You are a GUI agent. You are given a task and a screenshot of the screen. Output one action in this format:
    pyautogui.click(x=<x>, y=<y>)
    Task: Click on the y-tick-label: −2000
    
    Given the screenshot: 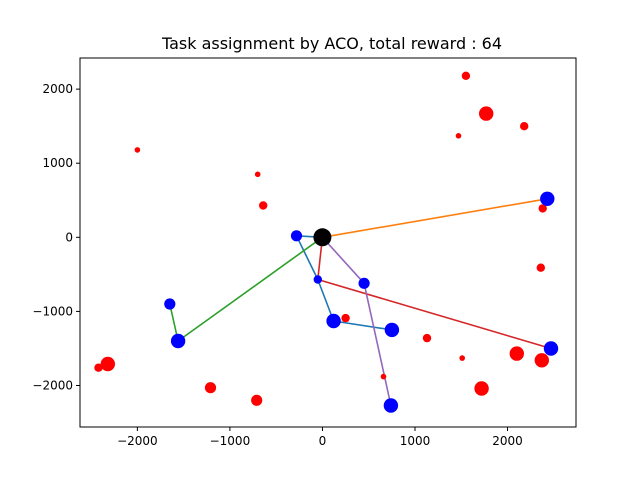 What is the action you would take?
    pyautogui.click(x=52, y=386)
    